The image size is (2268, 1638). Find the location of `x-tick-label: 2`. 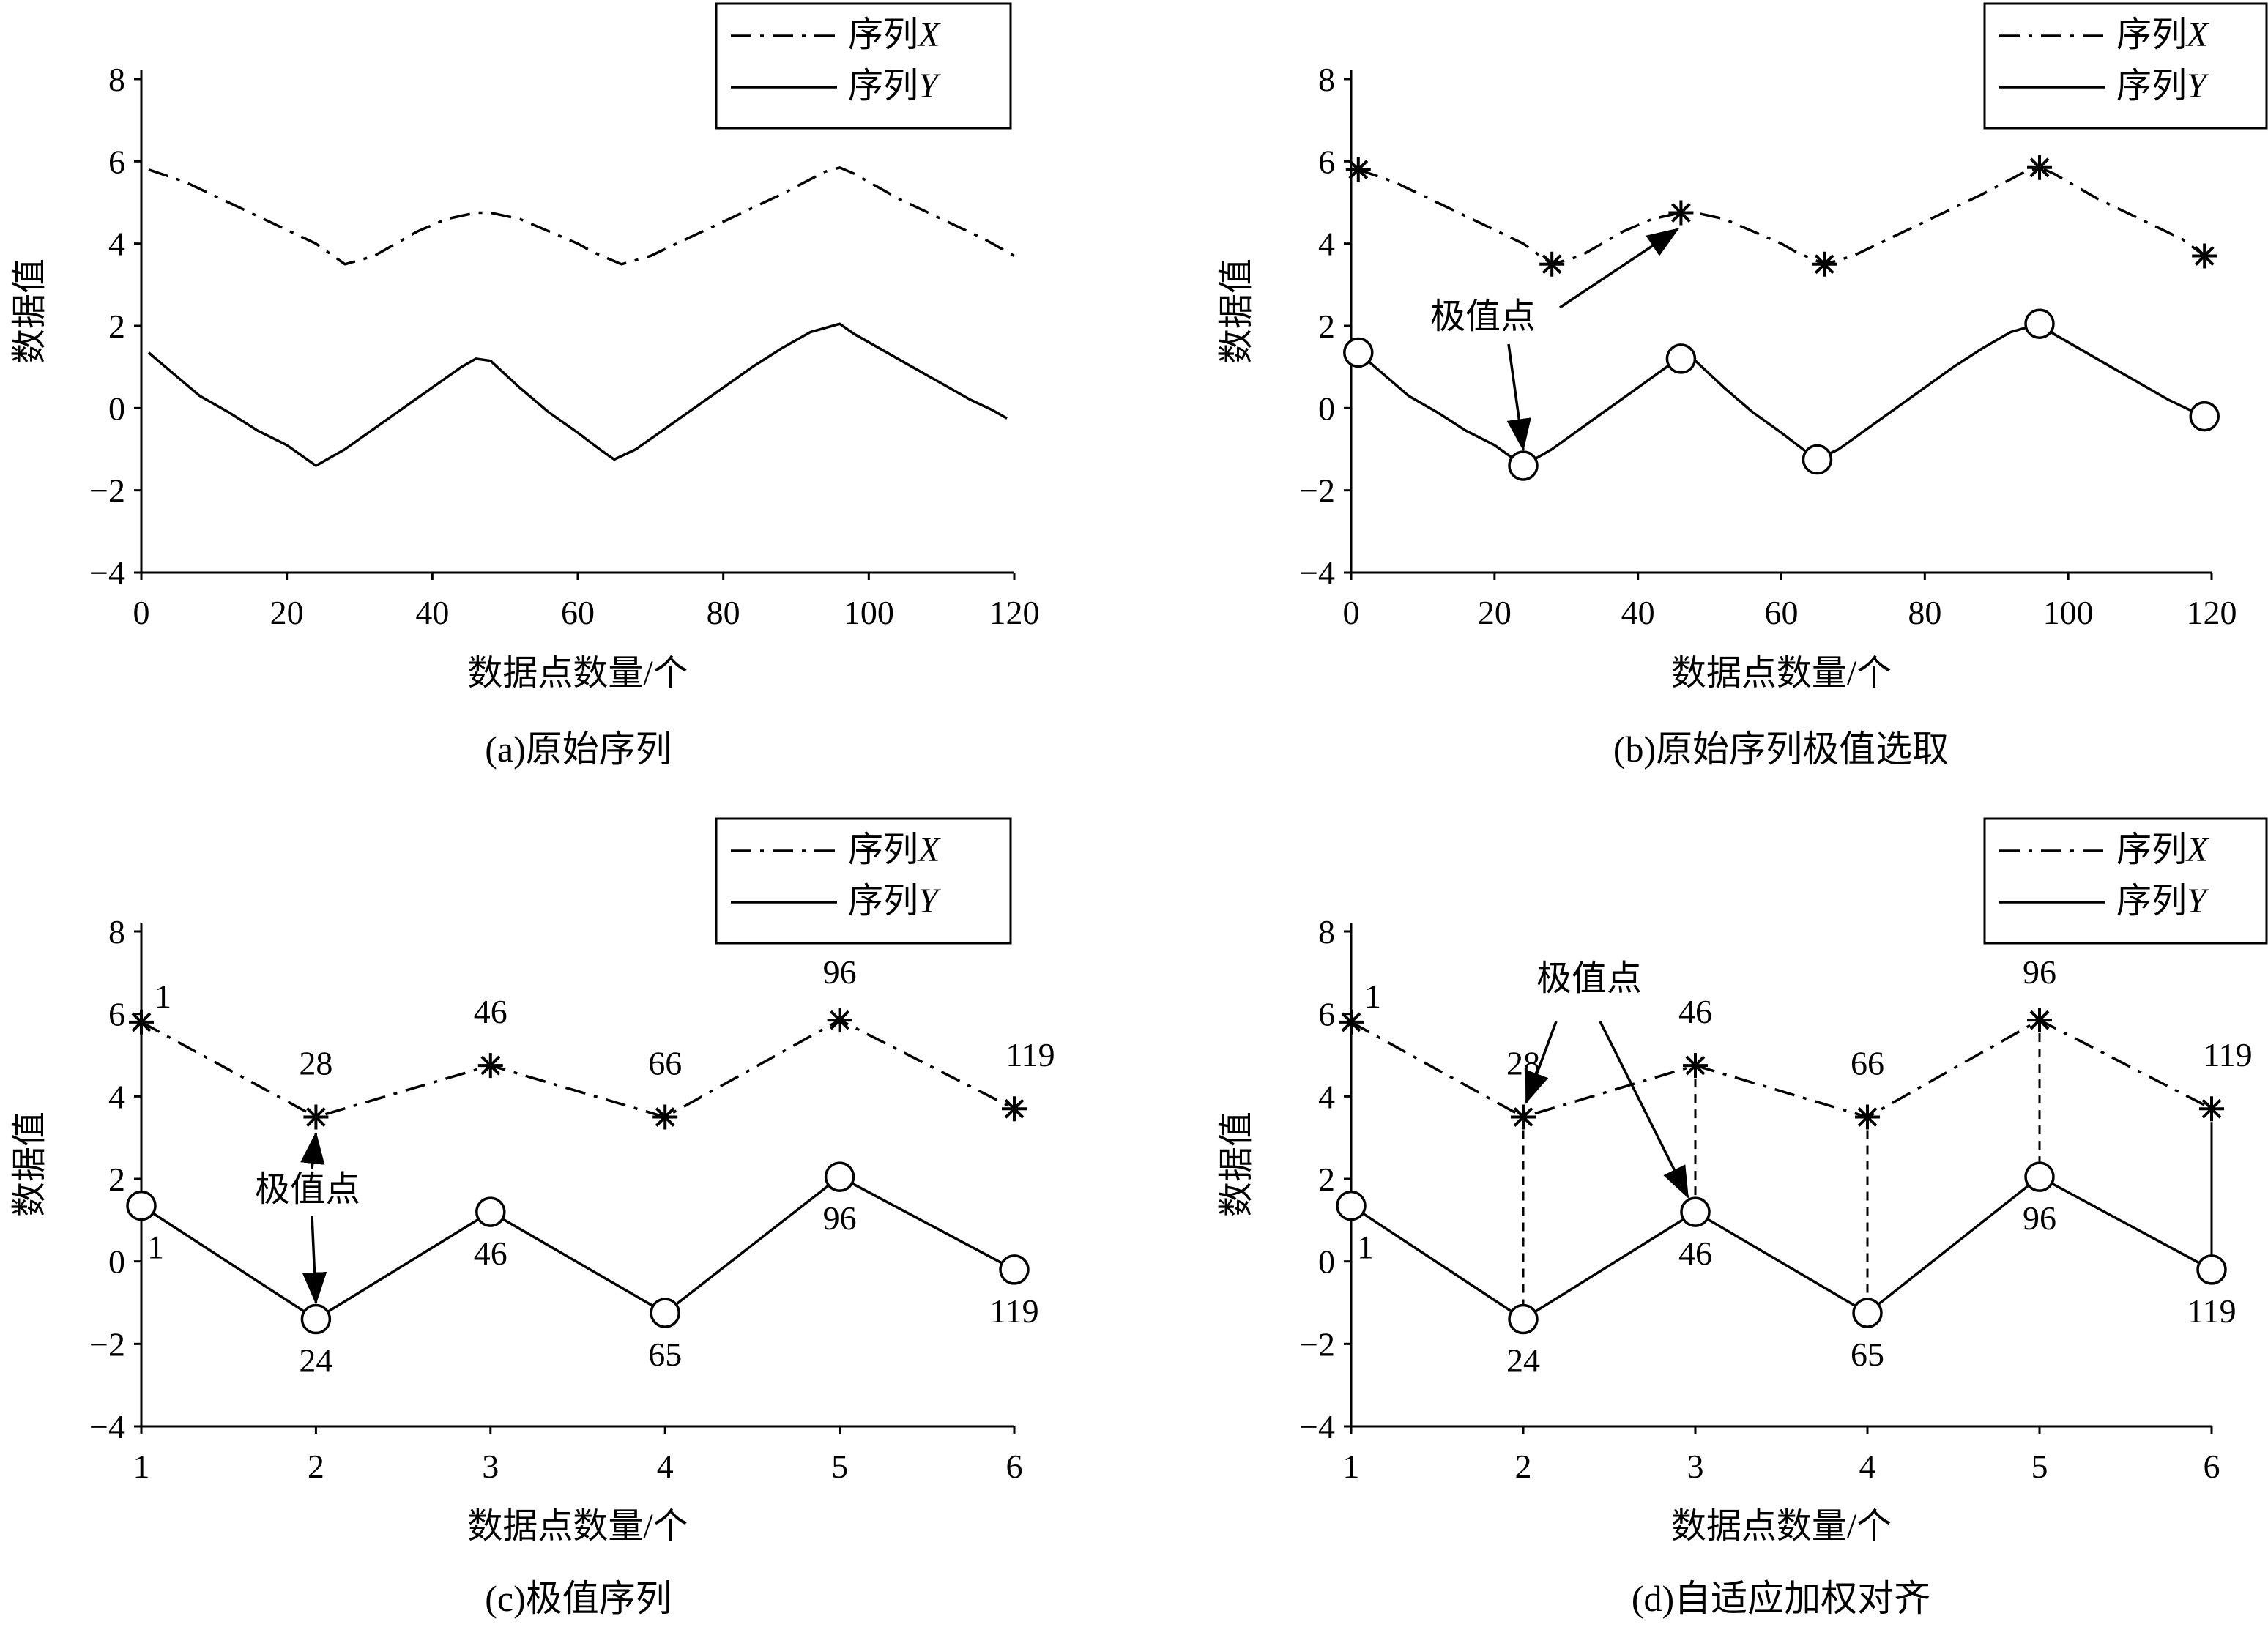

x-tick-label: 2 is located at coordinates (316, 1466).